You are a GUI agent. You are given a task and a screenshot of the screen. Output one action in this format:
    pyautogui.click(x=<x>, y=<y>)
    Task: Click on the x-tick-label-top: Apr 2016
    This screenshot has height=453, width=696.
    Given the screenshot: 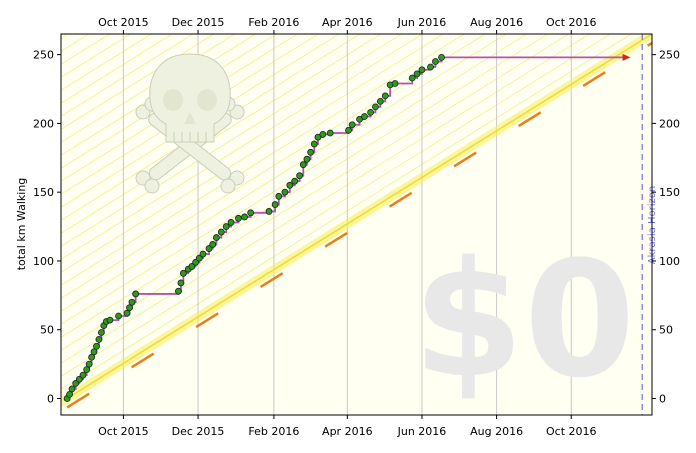 What is the action you would take?
    pyautogui.click(x=347, y=22)
    